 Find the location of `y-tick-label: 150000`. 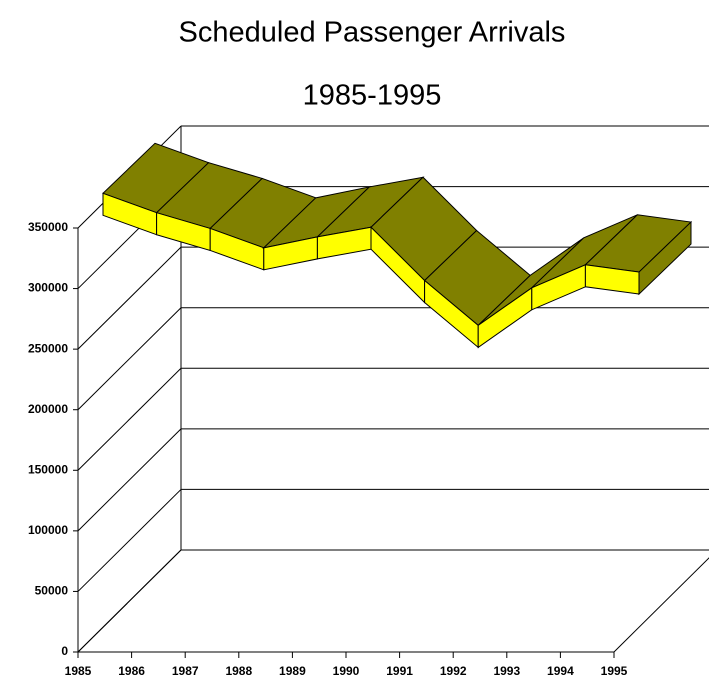

y-tick-label: 150000 is located at coordinates (48, 469).